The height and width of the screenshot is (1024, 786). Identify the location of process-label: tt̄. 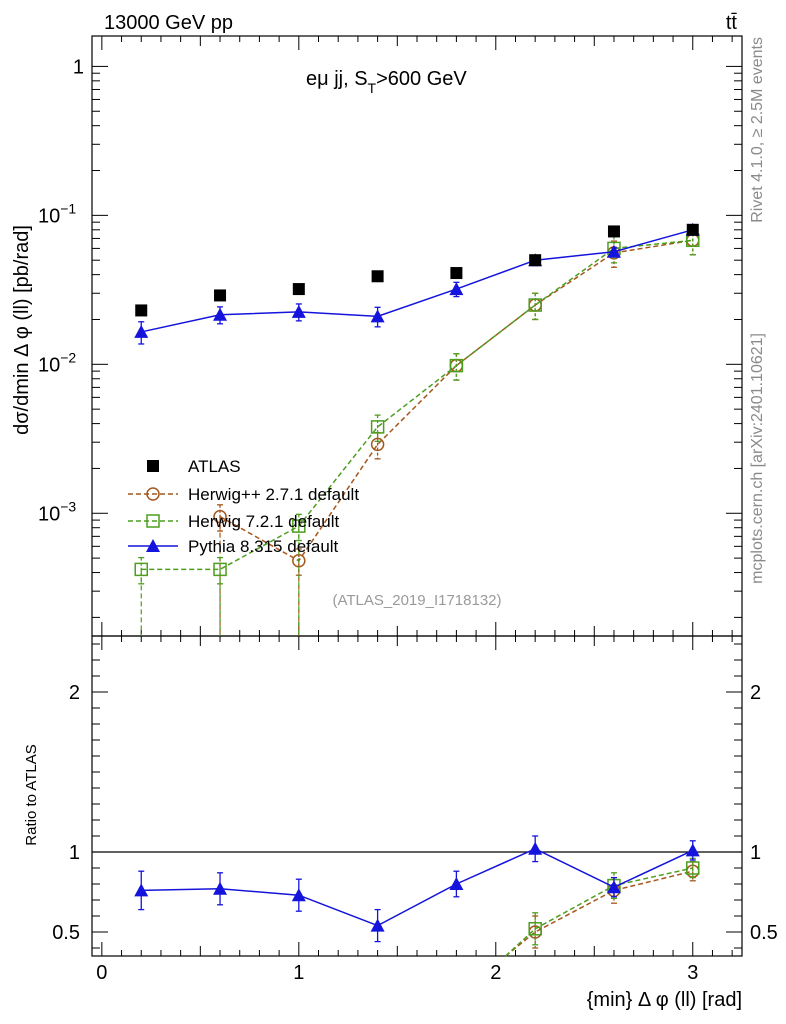
(732, 23).